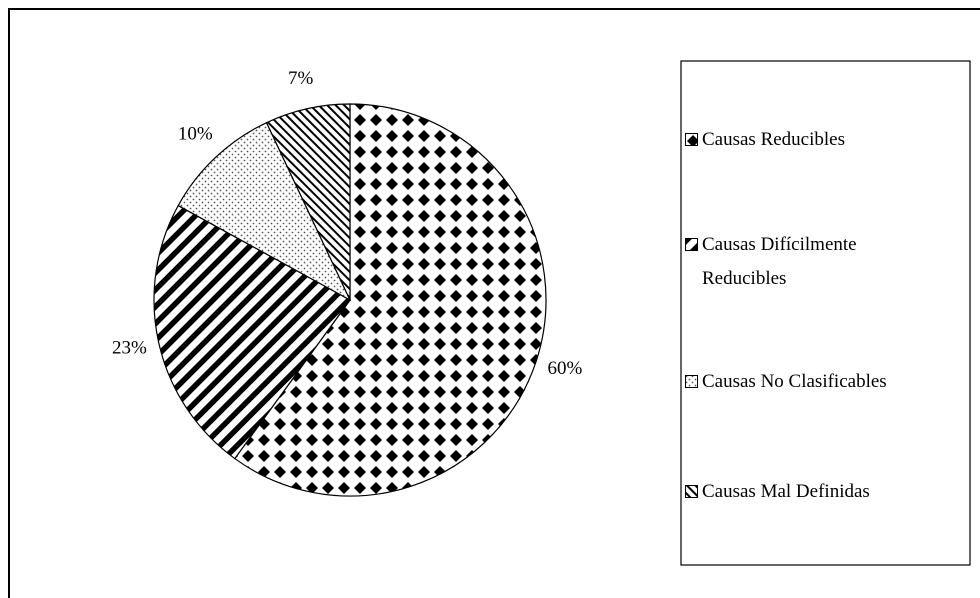 The height and width of the screenshot is (598, 980). What do you see at coordinates (779, 261) in the screenshot?
I see `legend-label: Causas Difícilmente Reducibles` at bounding box center [779, 261].